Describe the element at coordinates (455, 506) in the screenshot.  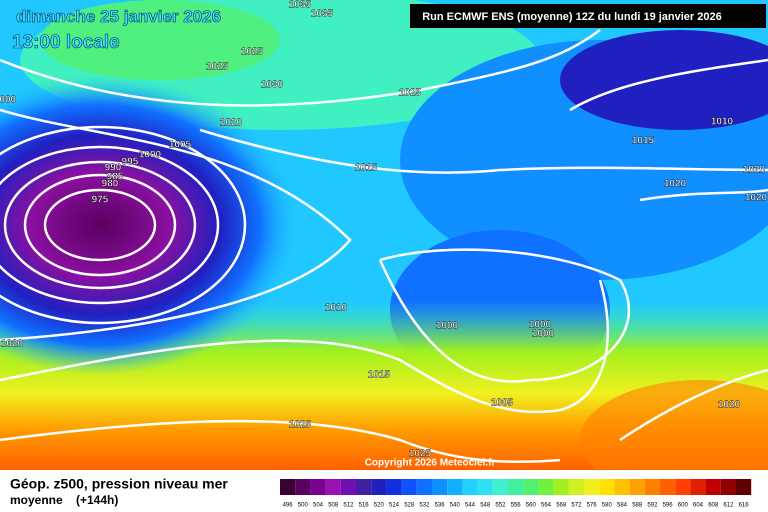
I see `scale-label: 540` at that location.